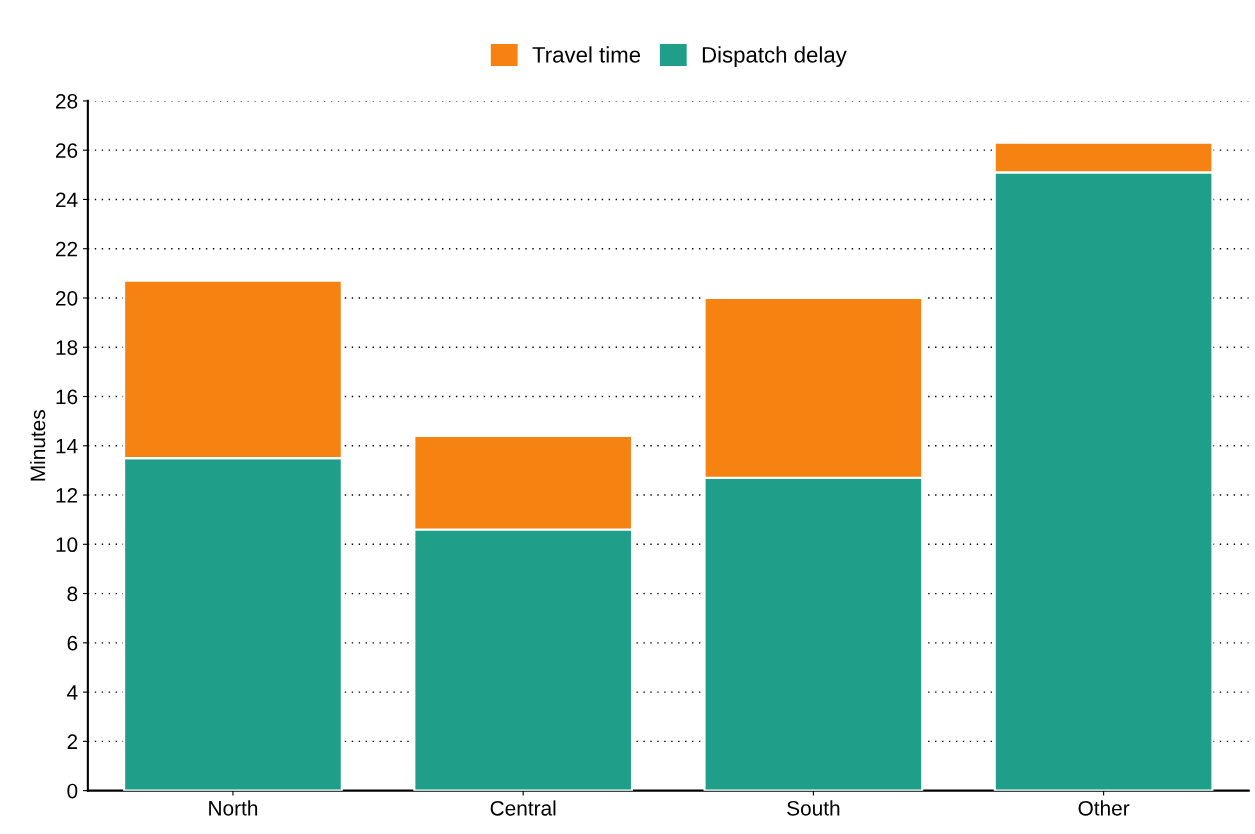  I want to click on y-tick-label: 26, so click(67, 150).